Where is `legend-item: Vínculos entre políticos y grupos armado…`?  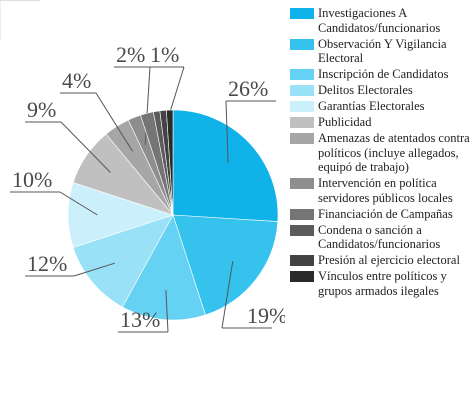
legend-item: Vínculos entre políticos y grupos armado… is located at coordinates (380, 283).